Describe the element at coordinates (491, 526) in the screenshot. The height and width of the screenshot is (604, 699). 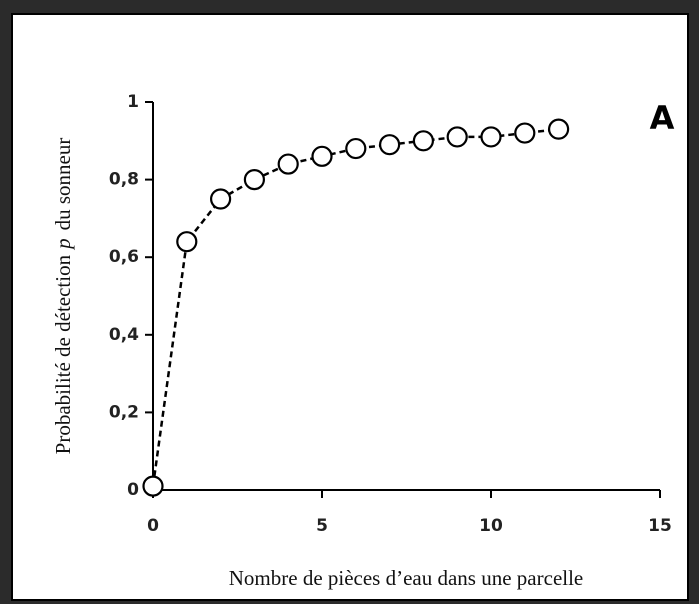
I see `x-tick-label: 10` at that location.